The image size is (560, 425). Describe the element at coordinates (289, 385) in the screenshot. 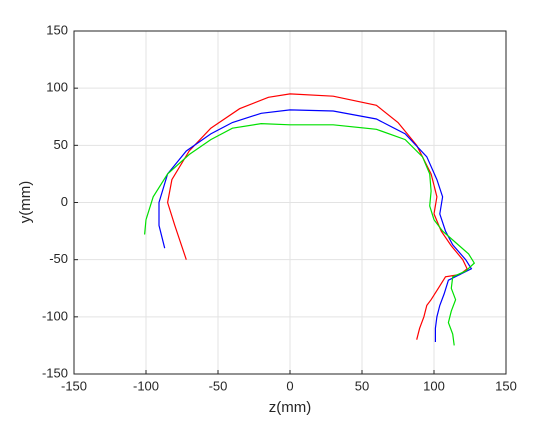

I see `x-tick-label: 0` at that location.